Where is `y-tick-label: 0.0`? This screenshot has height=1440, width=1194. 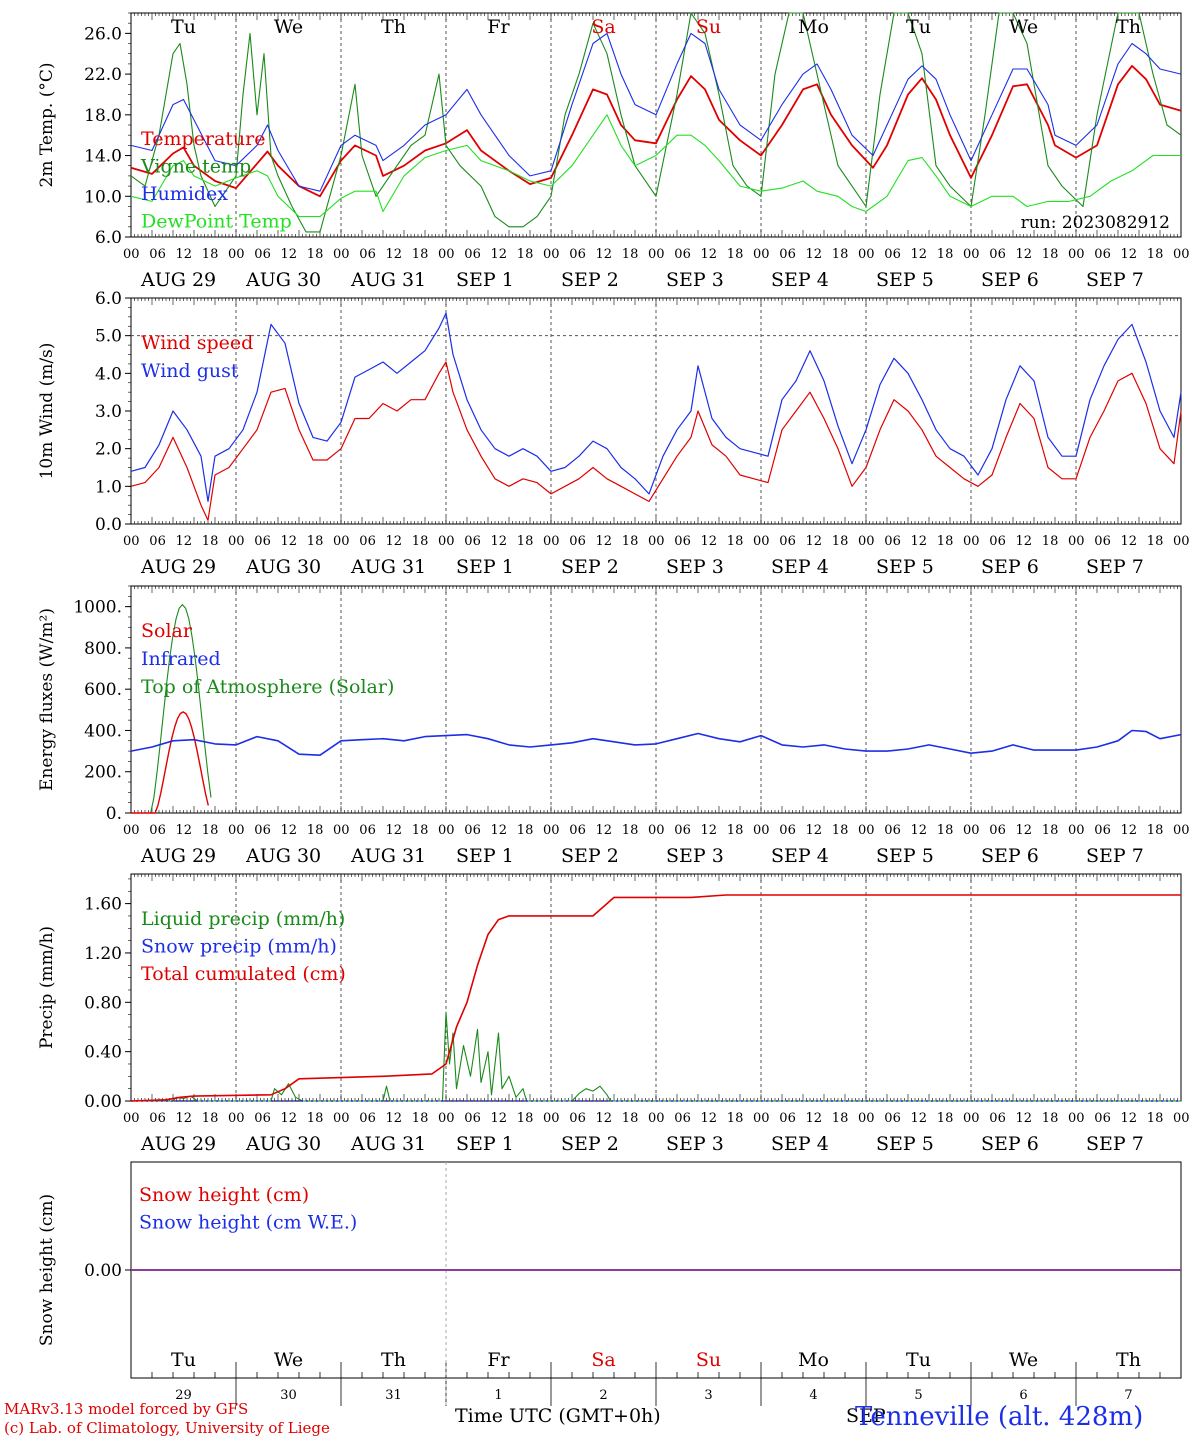
y-tick-label: 0.0 is located at coordinates (108, 525).